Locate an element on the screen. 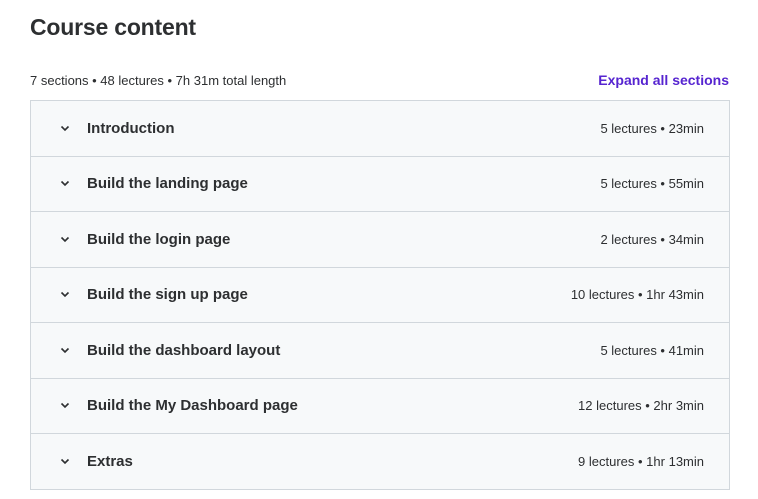 This screenshot has height=499, width=758. section-info: 2 lectures • 34min is located at coordinates (652, 239).